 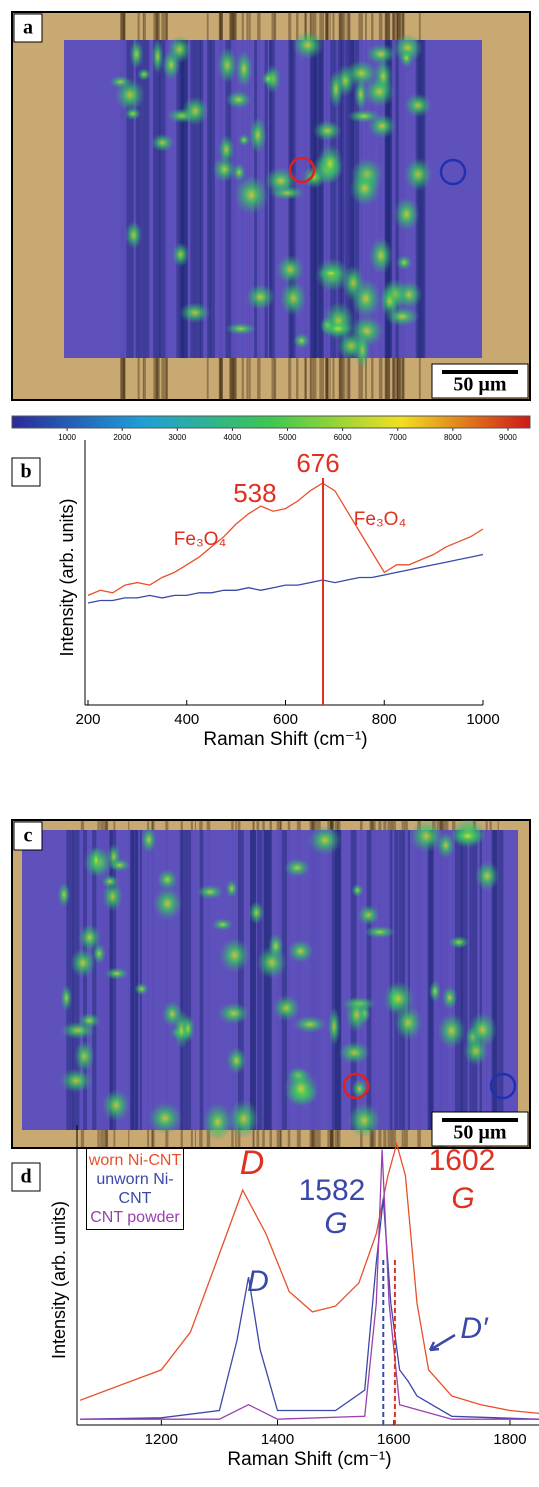 I want to click on legend-entry: unworn Ni-CNT, so click(x=135, y=1189).